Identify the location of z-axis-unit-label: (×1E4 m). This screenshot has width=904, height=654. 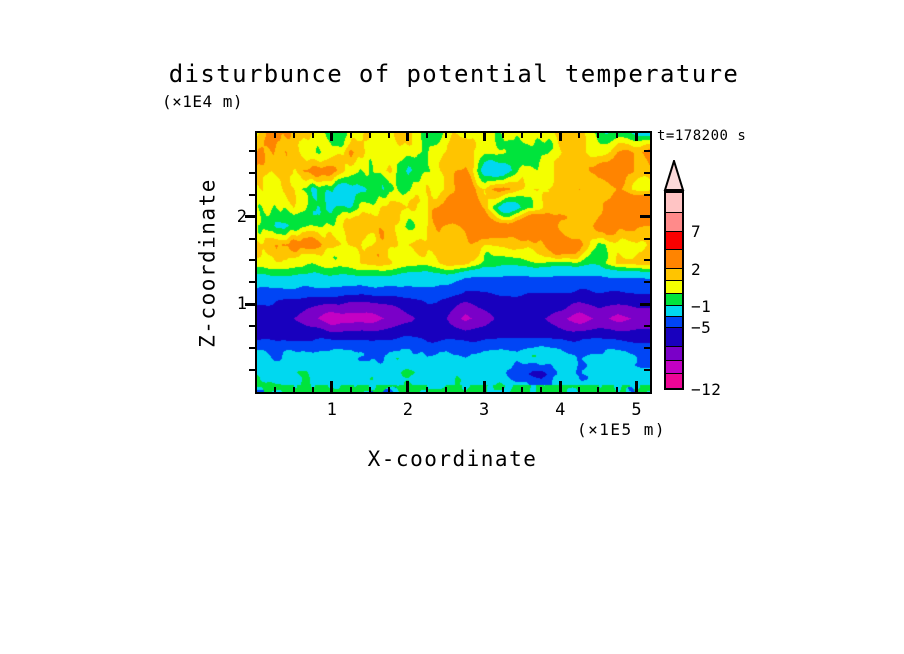
(203, 101).